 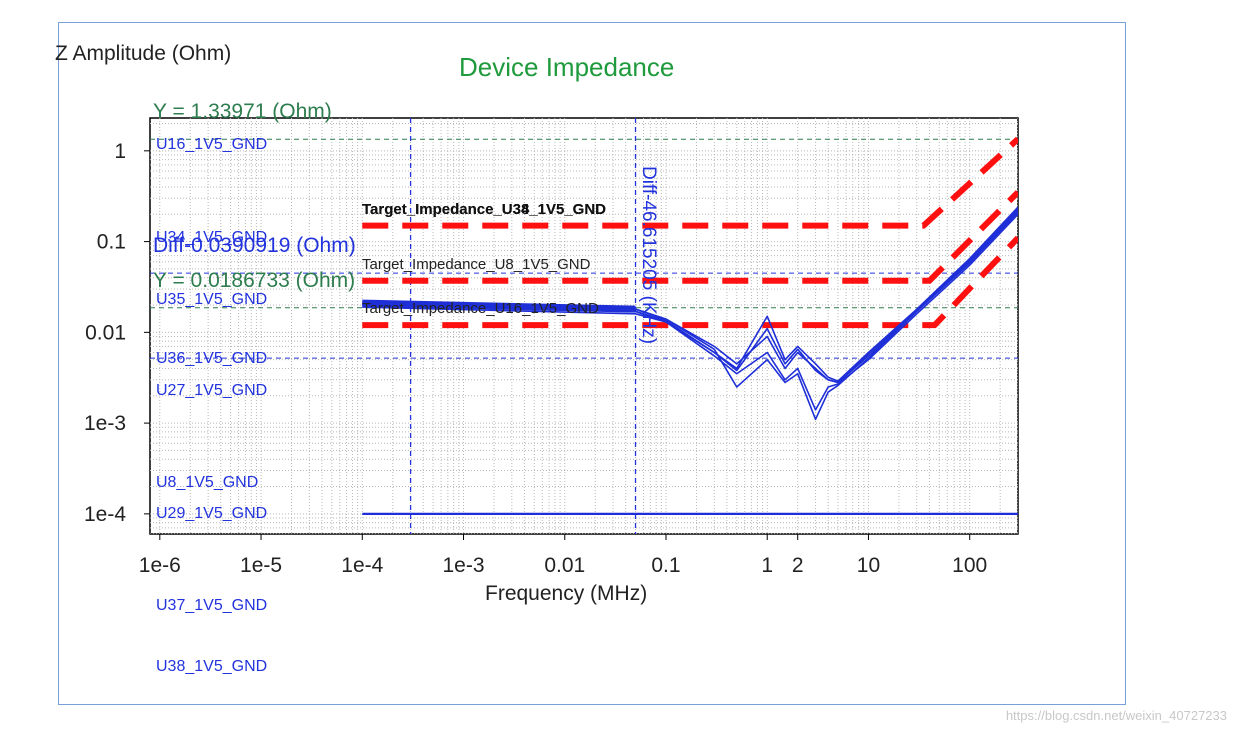 What do you see at coordinates (160, 565) in the screenshot?
I see `x-tick-label: 1e-6` at bounding box center [160, 565].